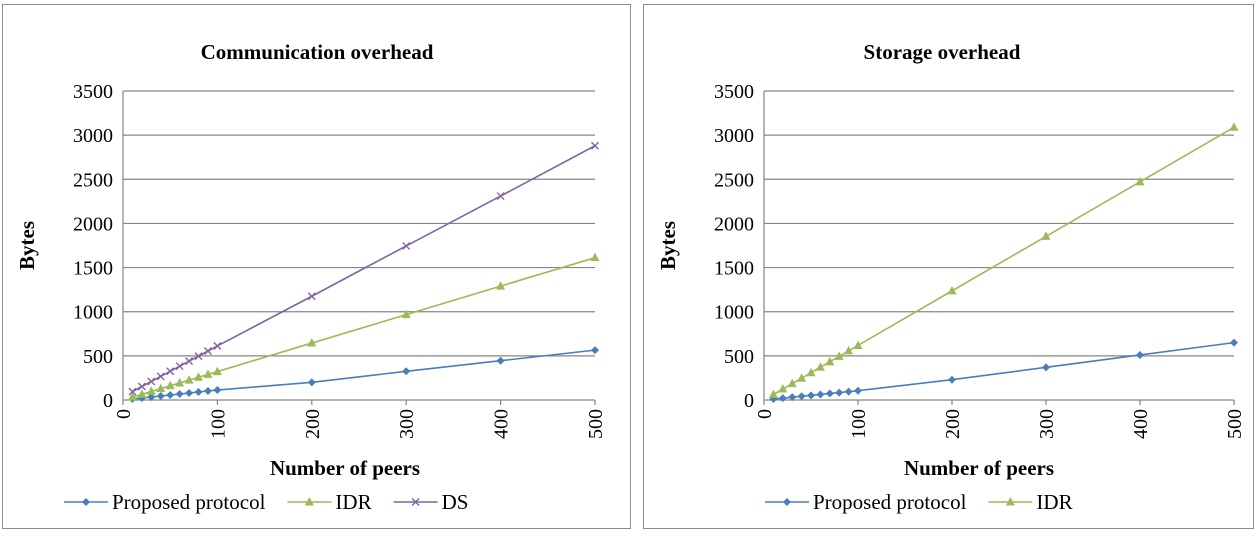 This screenshot has height=536, width=1257. What do you see at coordinates (27, 245) in the screenshot?
I see `y-axis-title: Bytes` at bounding box center [27, 245].